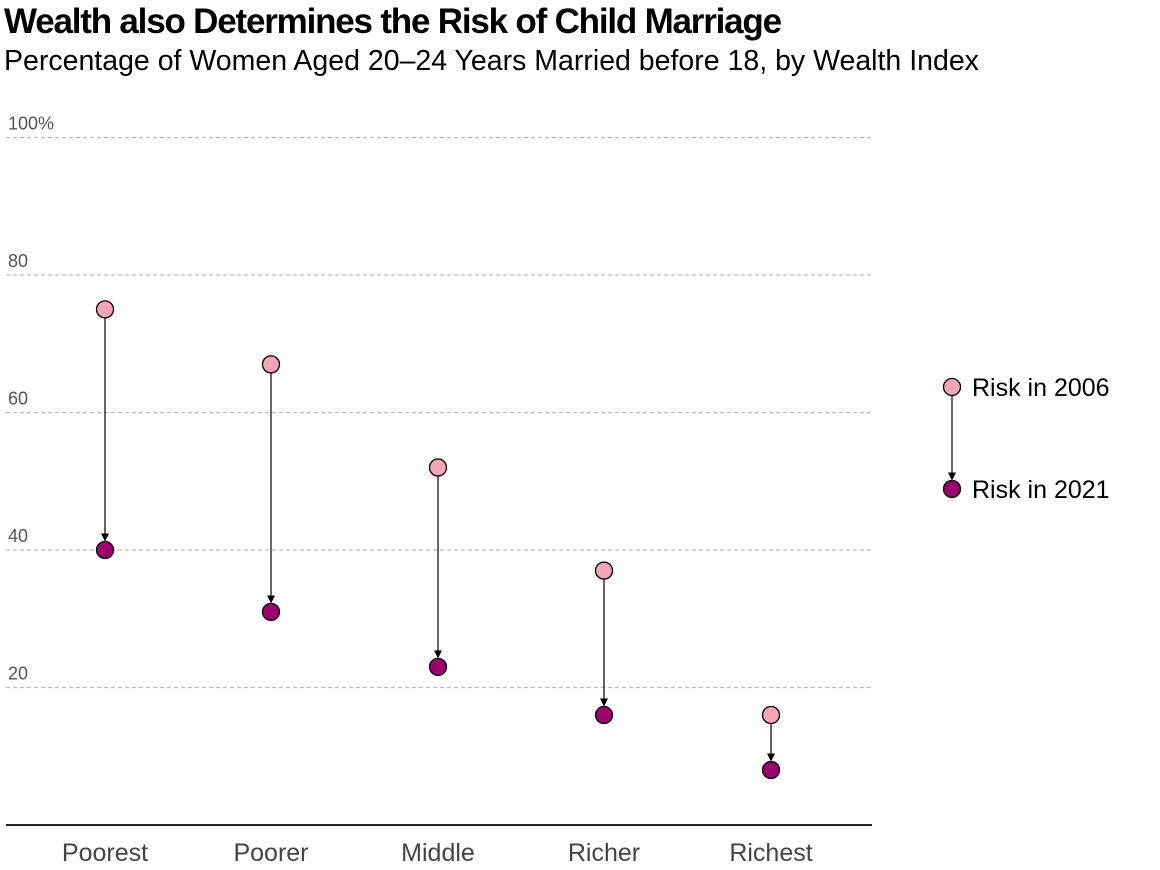  I want to click on y-tick-label: 60, so click(18, 399).